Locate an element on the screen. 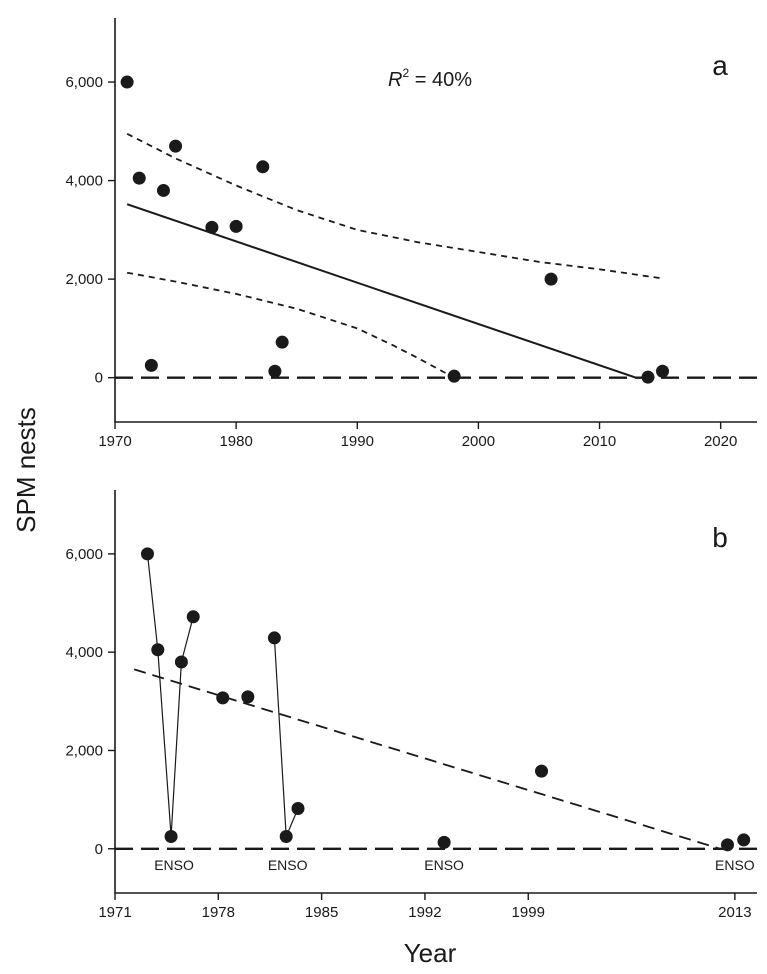  x-axis-title: Year is located at coordinates (430, 953).